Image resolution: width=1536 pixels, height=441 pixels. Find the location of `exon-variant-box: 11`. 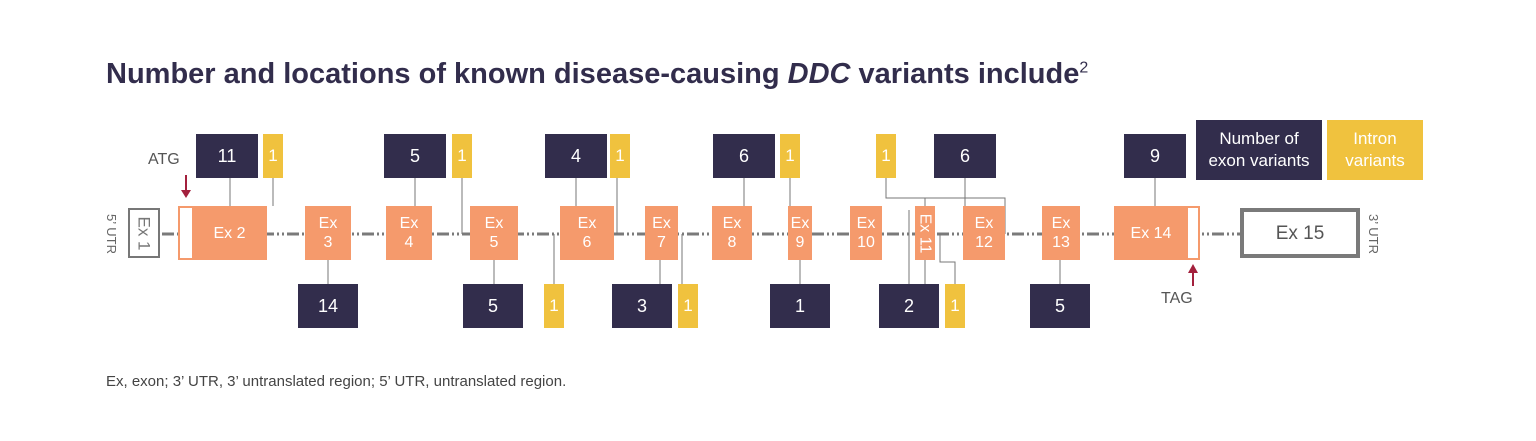

exon-variant-box: 11 is located at coordinates (227, 156).